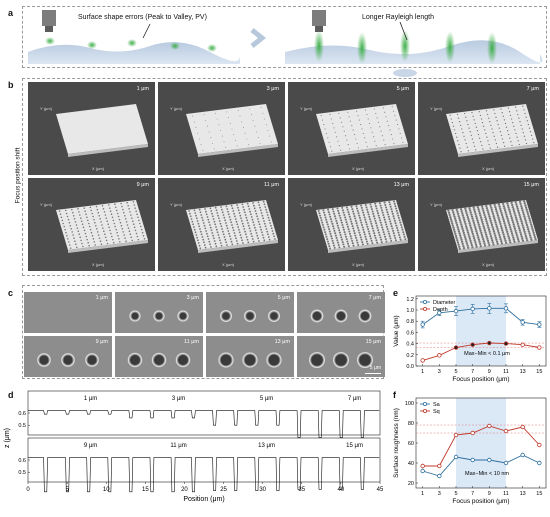  What do you see at coordinates (341, 316) in the screenshot?
I see `pit-rim` at bounding box center [341, 316].